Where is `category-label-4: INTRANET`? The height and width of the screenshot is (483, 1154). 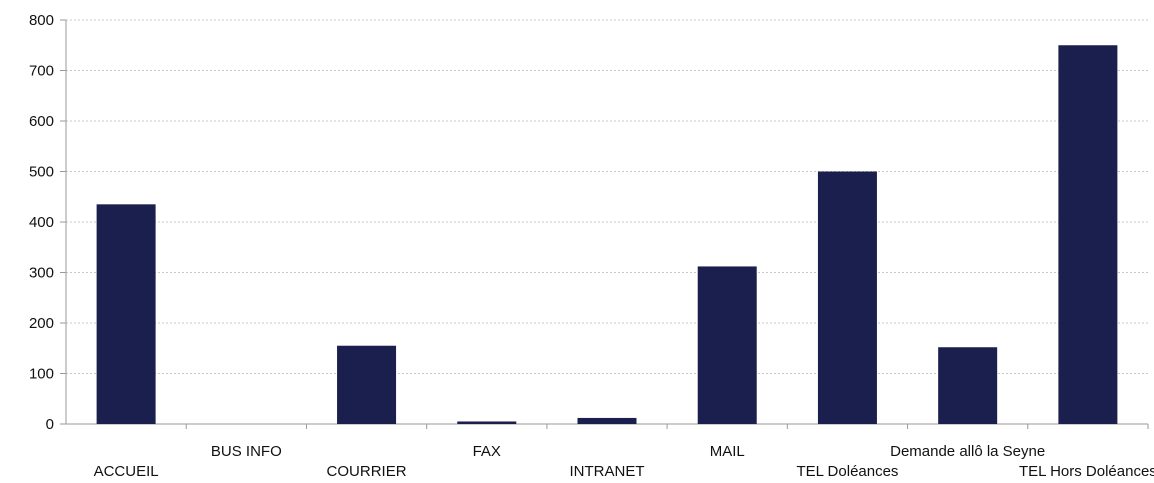
category-label-4: INTRANET is located at coordinates (607, 471).